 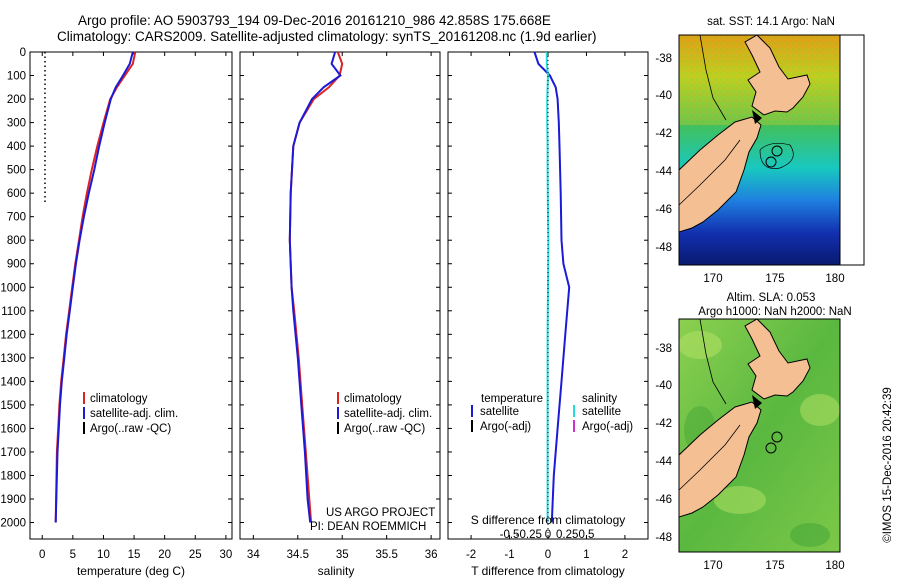 What do you see at coordinates (195, 555) in the screenshot?
I see `x-tick-label: 25` at bounding box center [195, 555].